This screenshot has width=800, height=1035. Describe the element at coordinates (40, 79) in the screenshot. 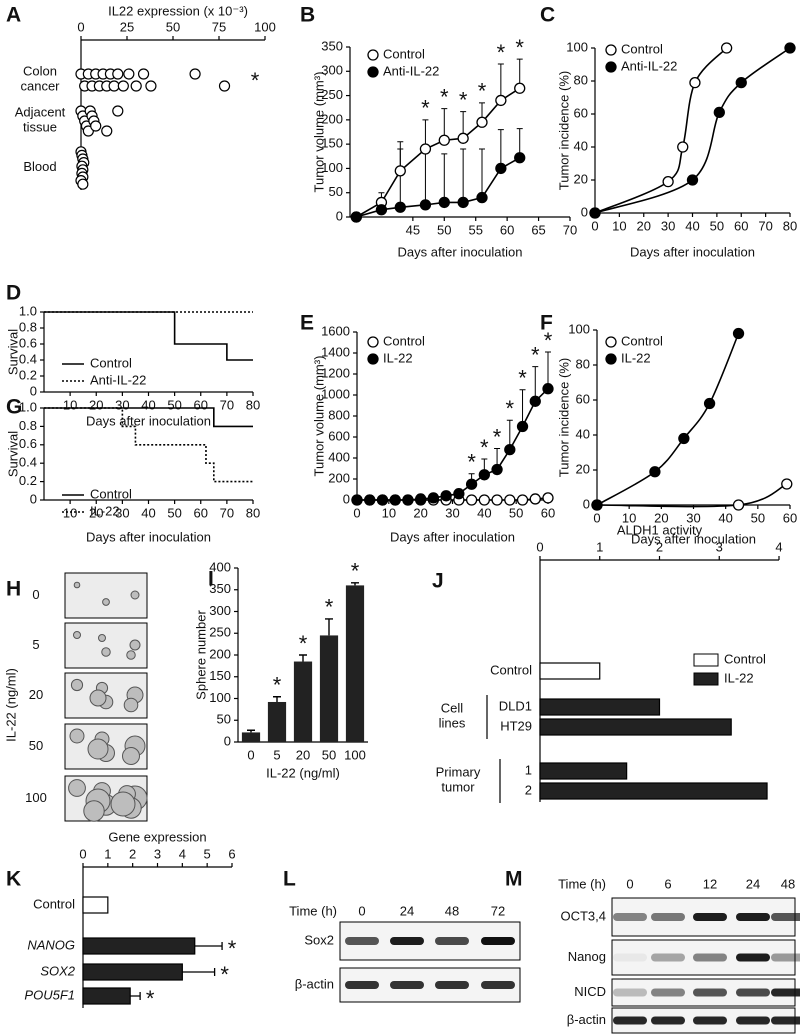

I see `category-label: Colon cancer` at that location.